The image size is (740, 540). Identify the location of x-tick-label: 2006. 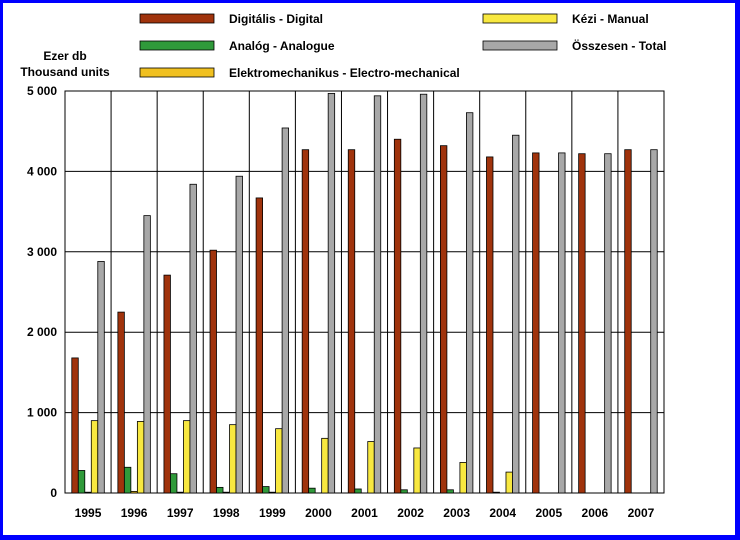
(595, 513).